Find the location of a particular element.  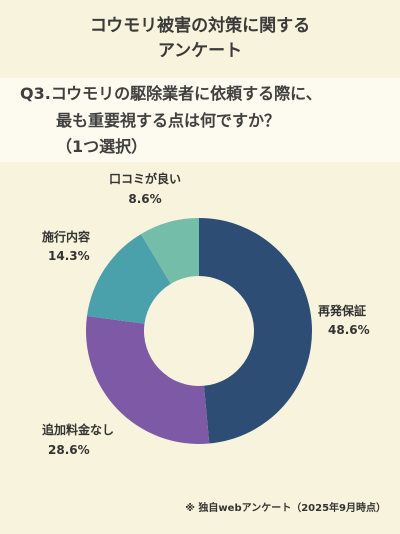

slice-work-content is located at coordinates (129, 279).